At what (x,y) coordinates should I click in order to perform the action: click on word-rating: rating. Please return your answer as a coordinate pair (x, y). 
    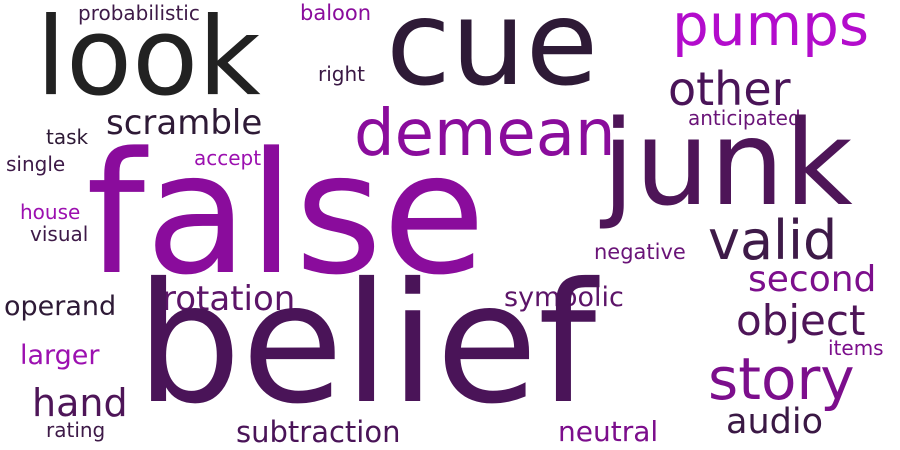
    Looking at the image, I should click on (76, 430).